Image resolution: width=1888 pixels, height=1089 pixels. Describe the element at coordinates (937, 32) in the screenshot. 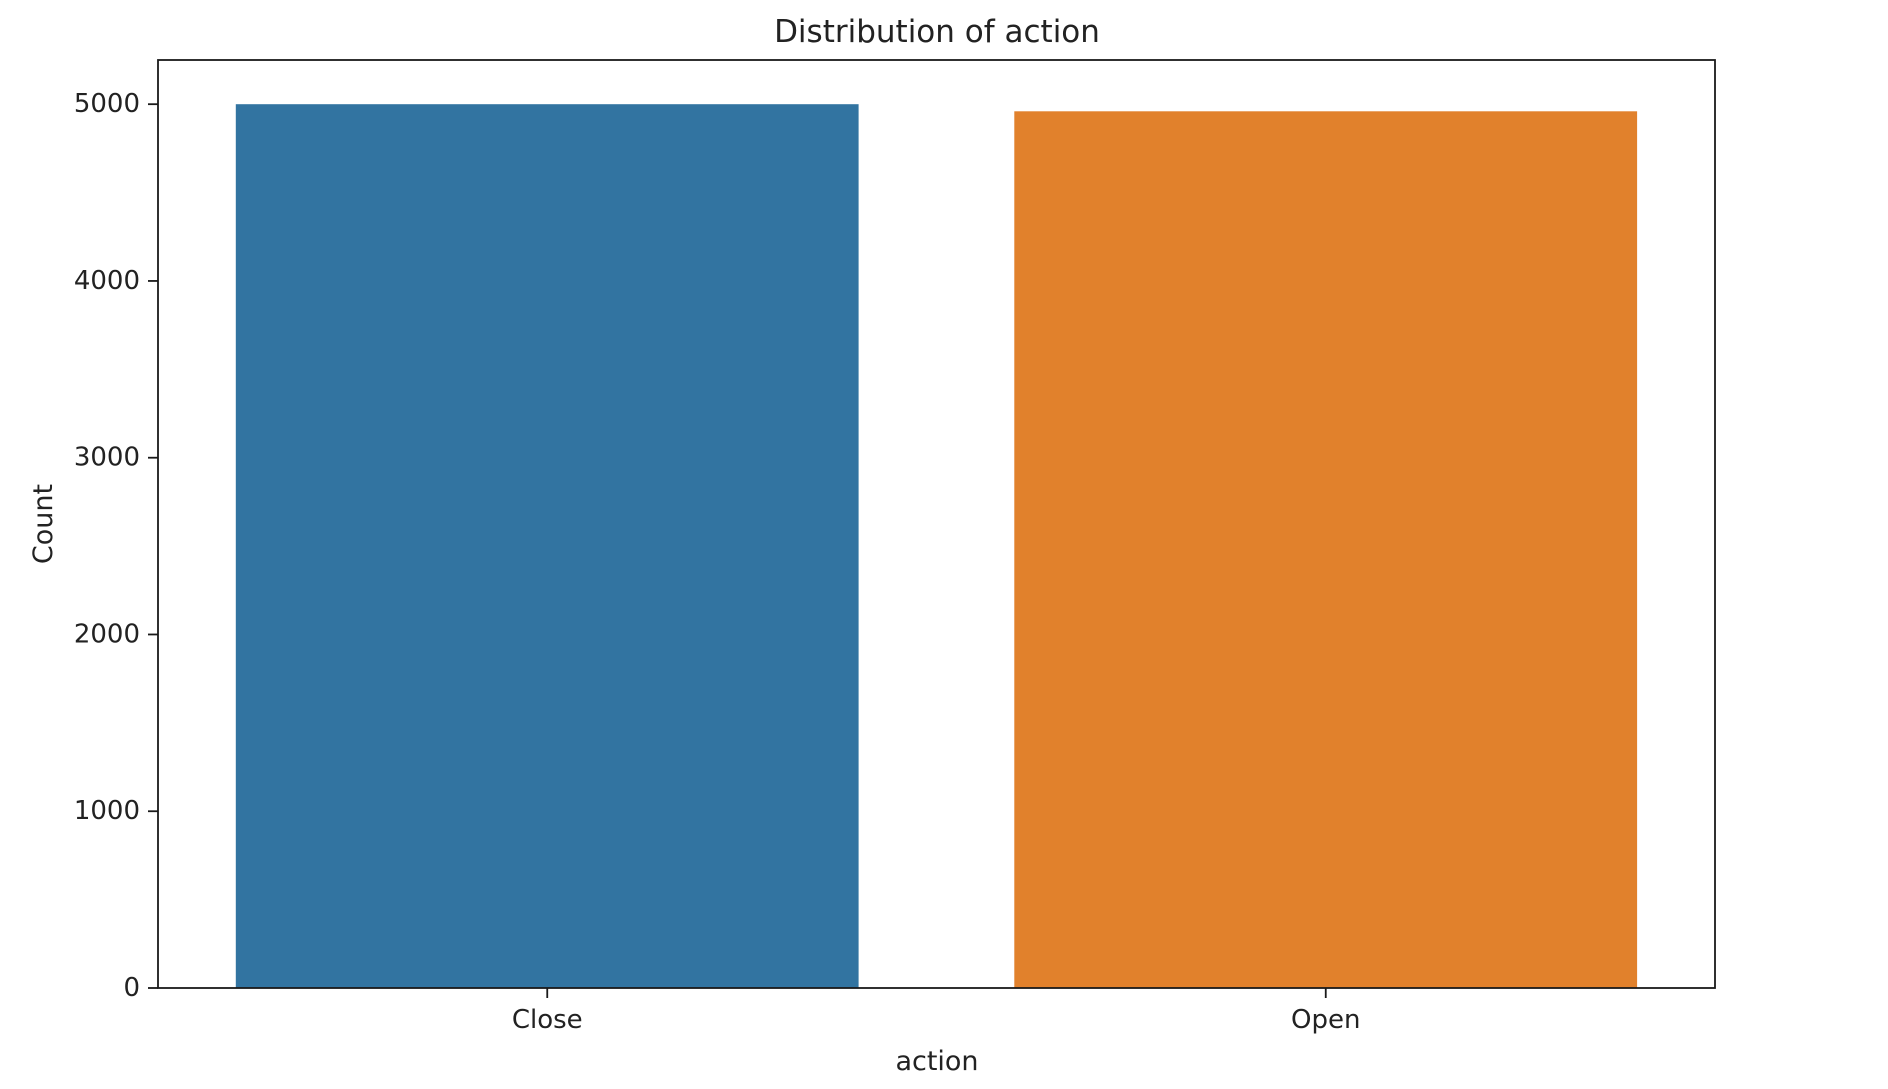

I see `chart-title: Distribution of action` at that location.